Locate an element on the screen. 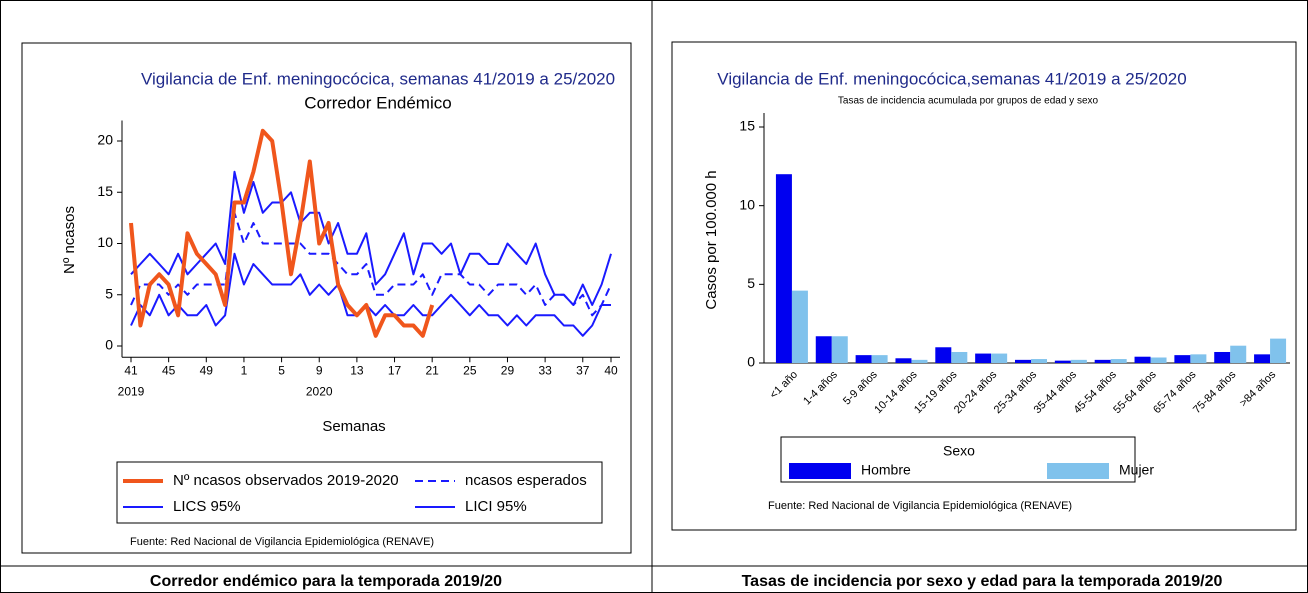 This screenshot has width=1308, height=593. x-tick-label: 13 is located at coordinates (357, 370).